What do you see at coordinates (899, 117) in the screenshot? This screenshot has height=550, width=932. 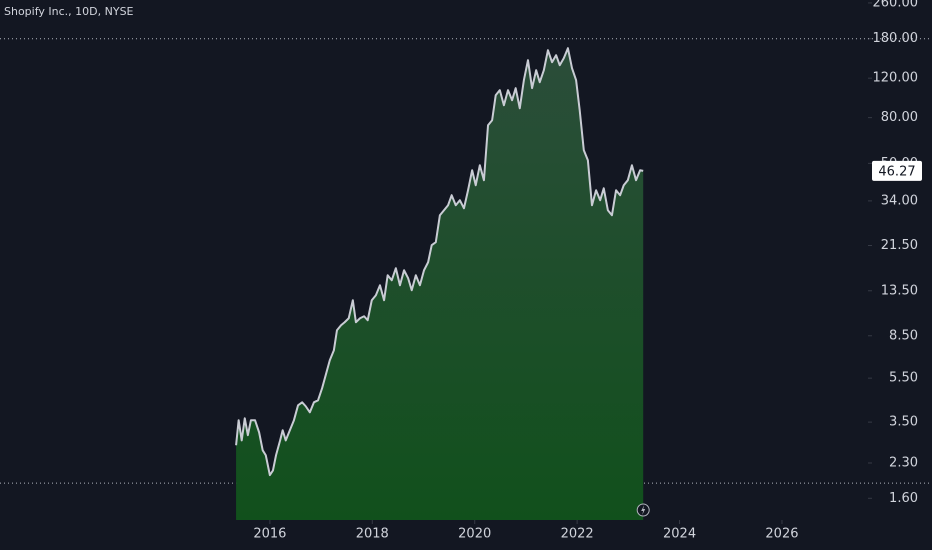 I see `y-tick-label: 80.00` at bounding box center [899, 117].